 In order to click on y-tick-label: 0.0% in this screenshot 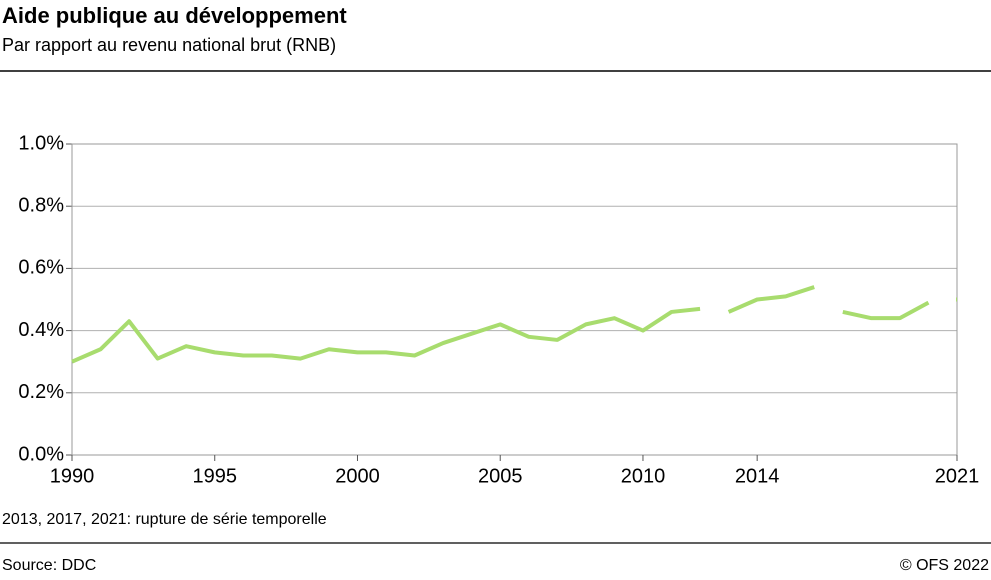, I will do `click(41, 454)`.